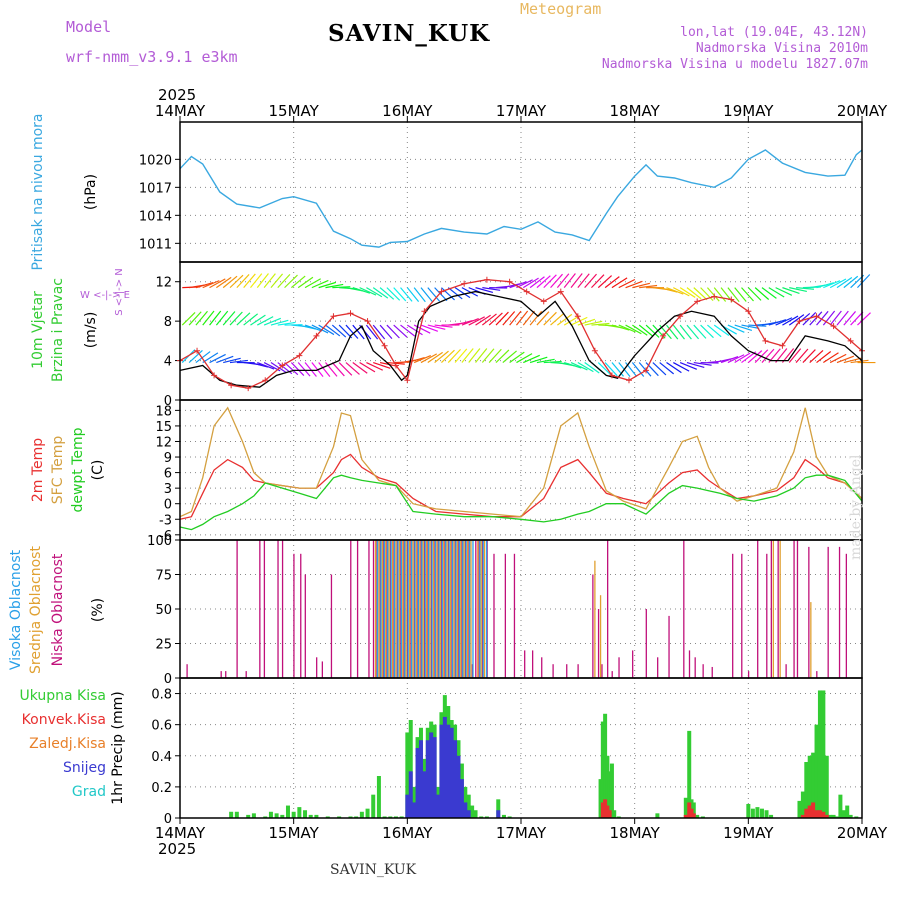 The image size is (900, 900). What do you see at coordinates (161, 788) in the screenshot?
I see `y-tick-label: 0.2` at bounding box center [161, 788].